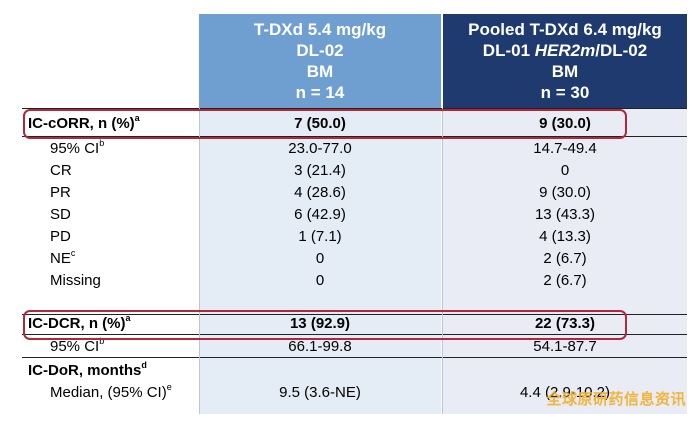 This screenshot has width=700, height=421. I want to click on cell-col2: 22 (73.3), so click(565, 323).